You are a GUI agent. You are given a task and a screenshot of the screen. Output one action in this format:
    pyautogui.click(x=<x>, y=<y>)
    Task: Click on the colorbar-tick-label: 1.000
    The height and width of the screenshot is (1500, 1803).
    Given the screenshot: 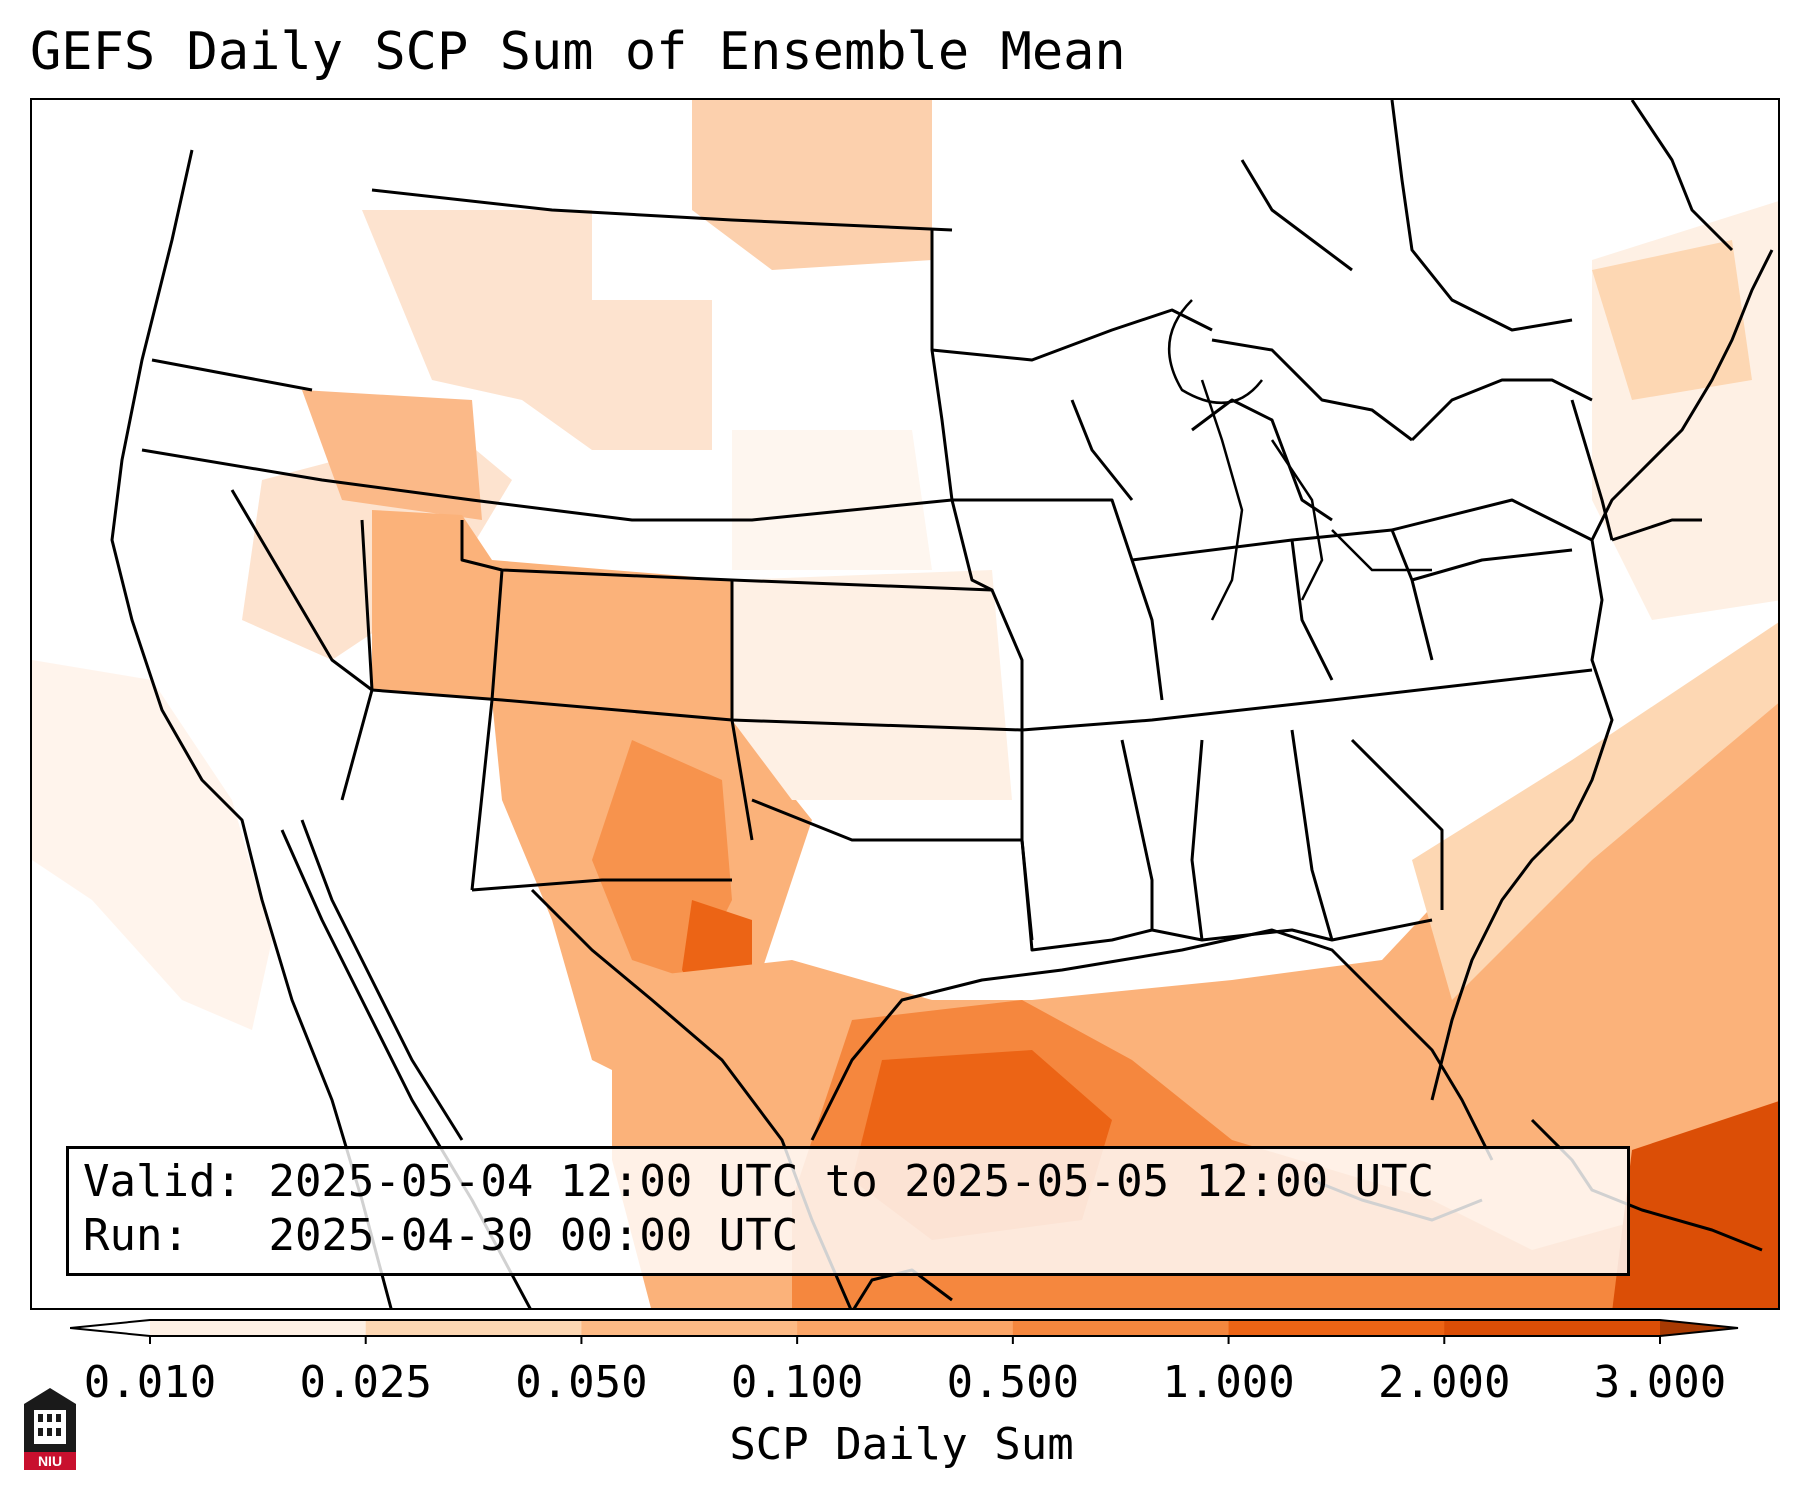 What is the action you would take?
    pyautogui.click(x=1228, y=1382)
    